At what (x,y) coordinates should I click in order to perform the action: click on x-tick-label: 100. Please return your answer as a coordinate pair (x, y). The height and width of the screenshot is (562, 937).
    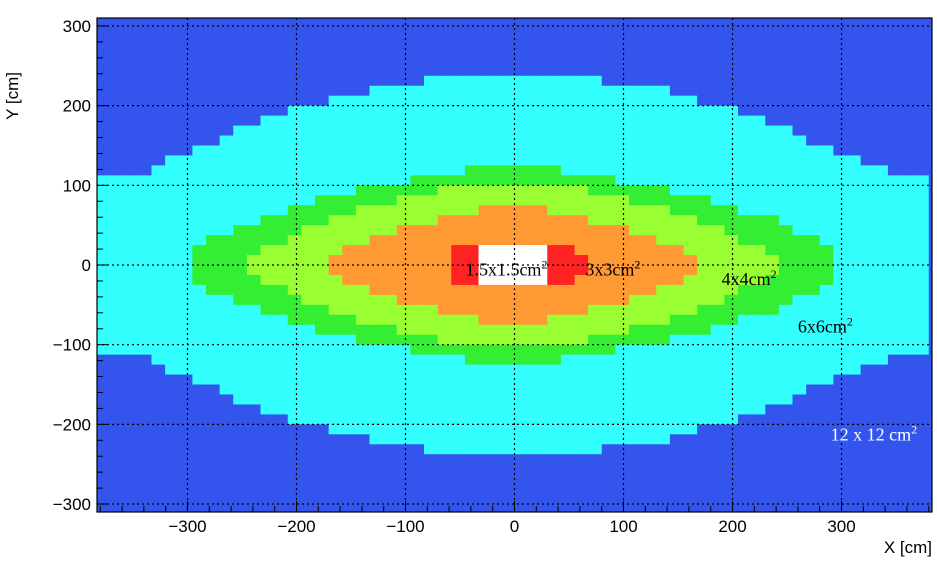
    Looking at the image, I should click on (623, 526).